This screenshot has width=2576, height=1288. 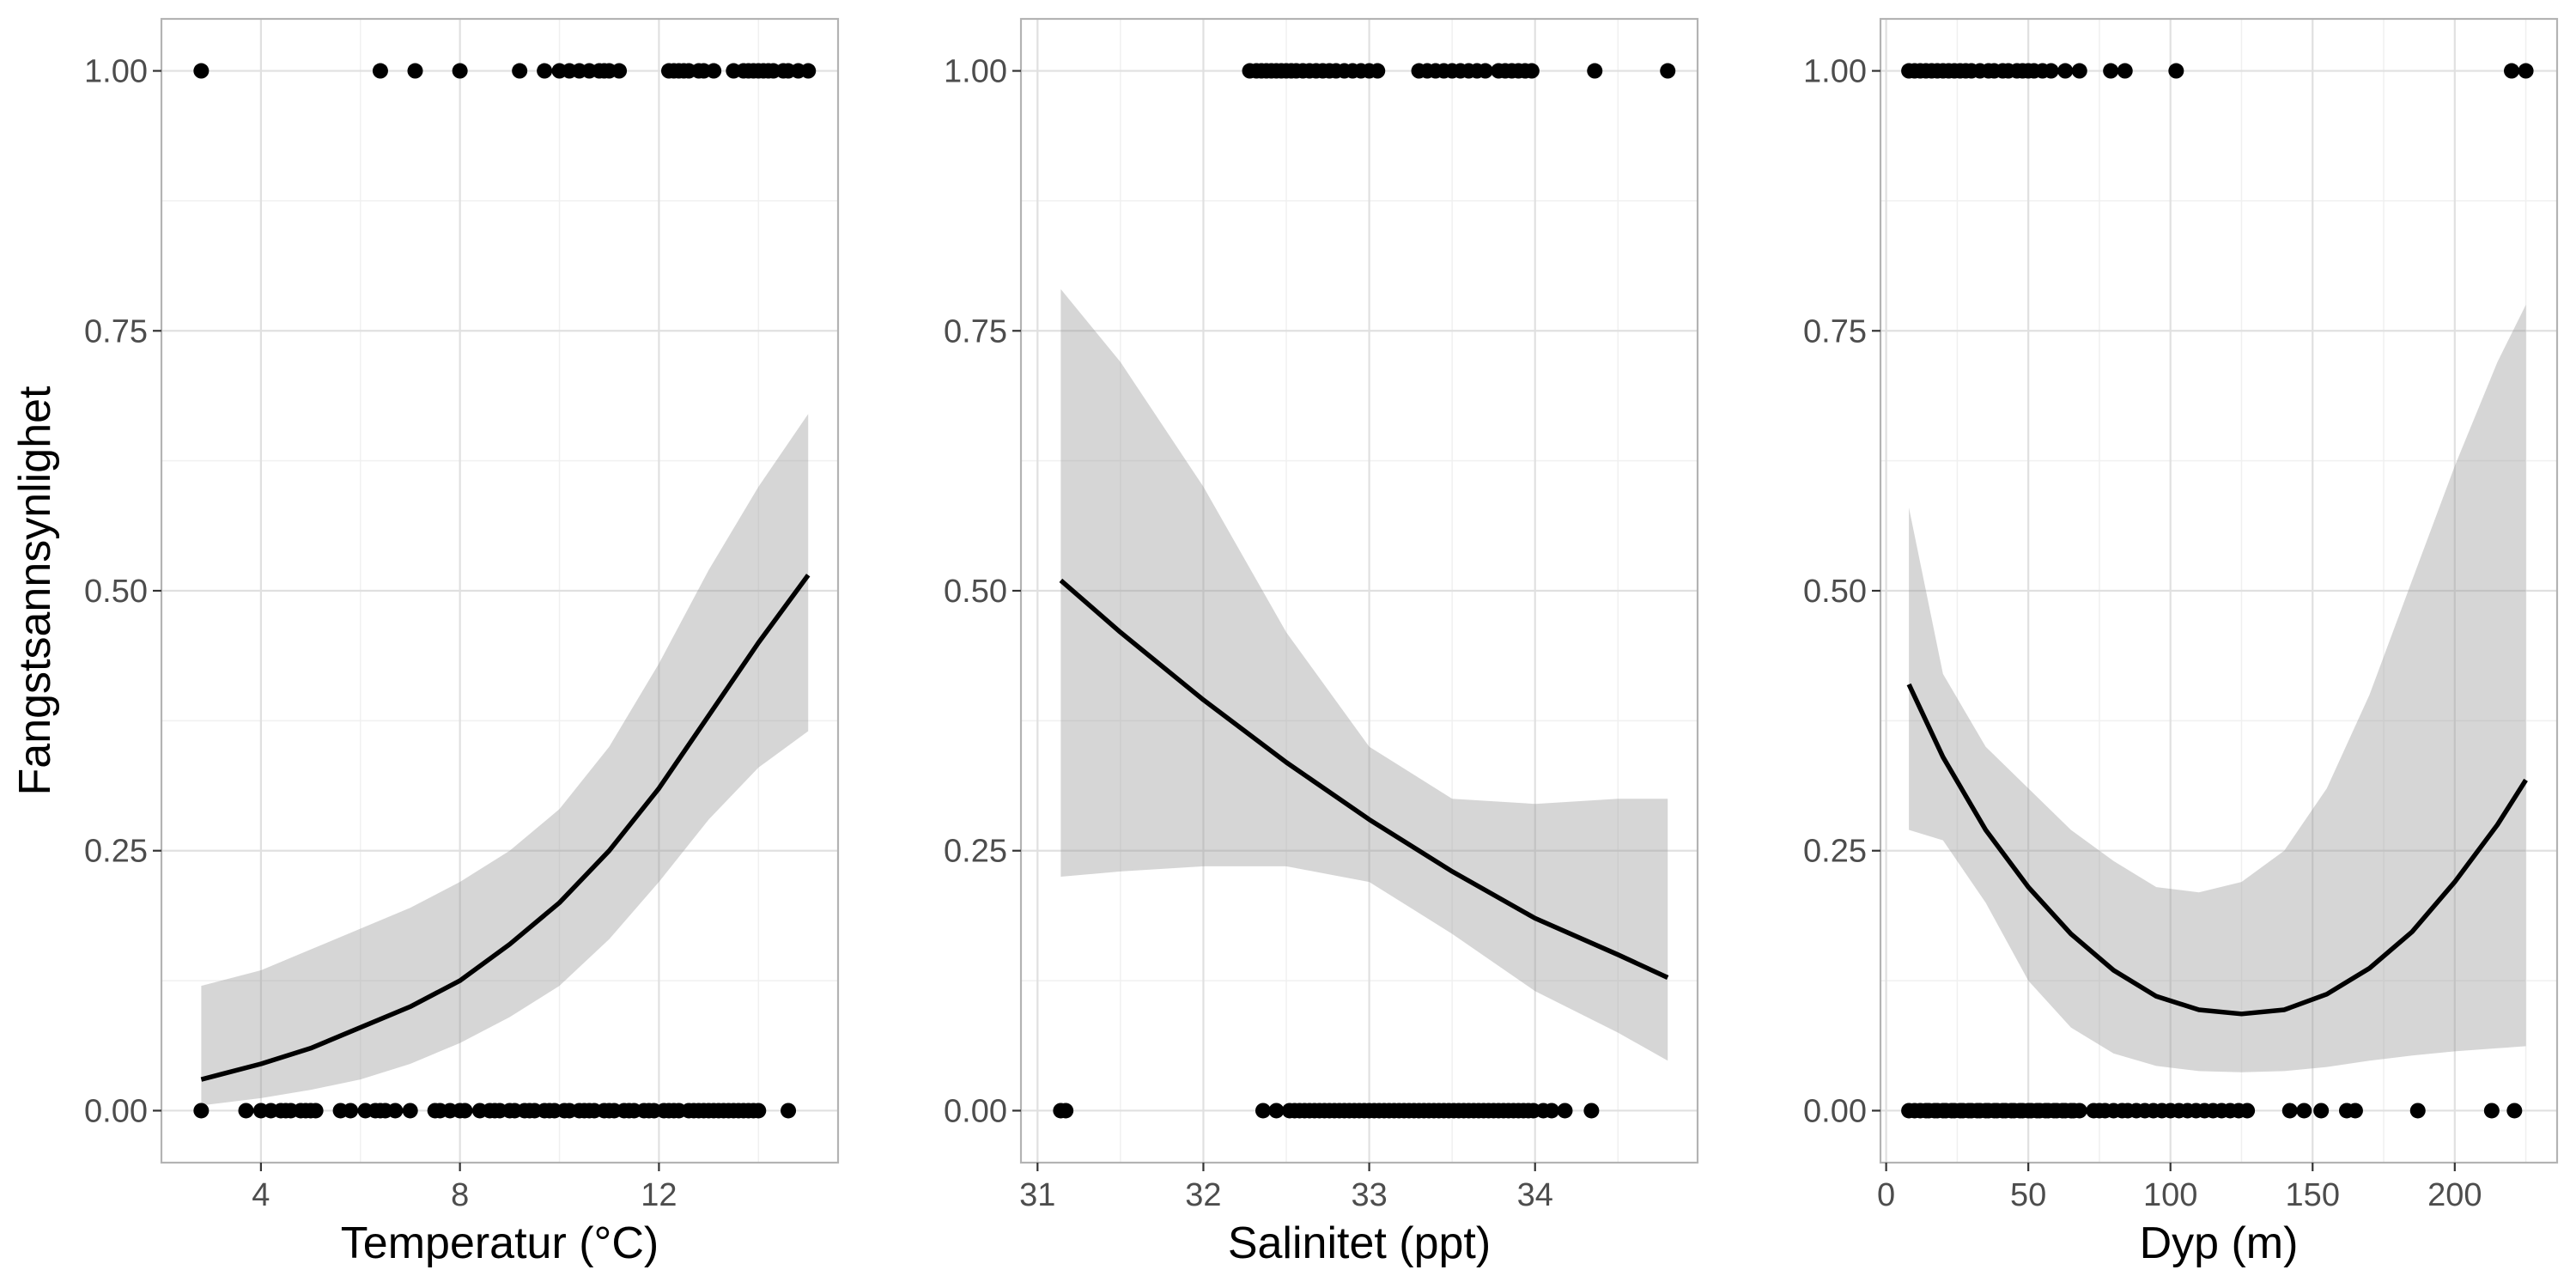 I want to click on temperatur-confidence-band, so click(x=505, y=760).